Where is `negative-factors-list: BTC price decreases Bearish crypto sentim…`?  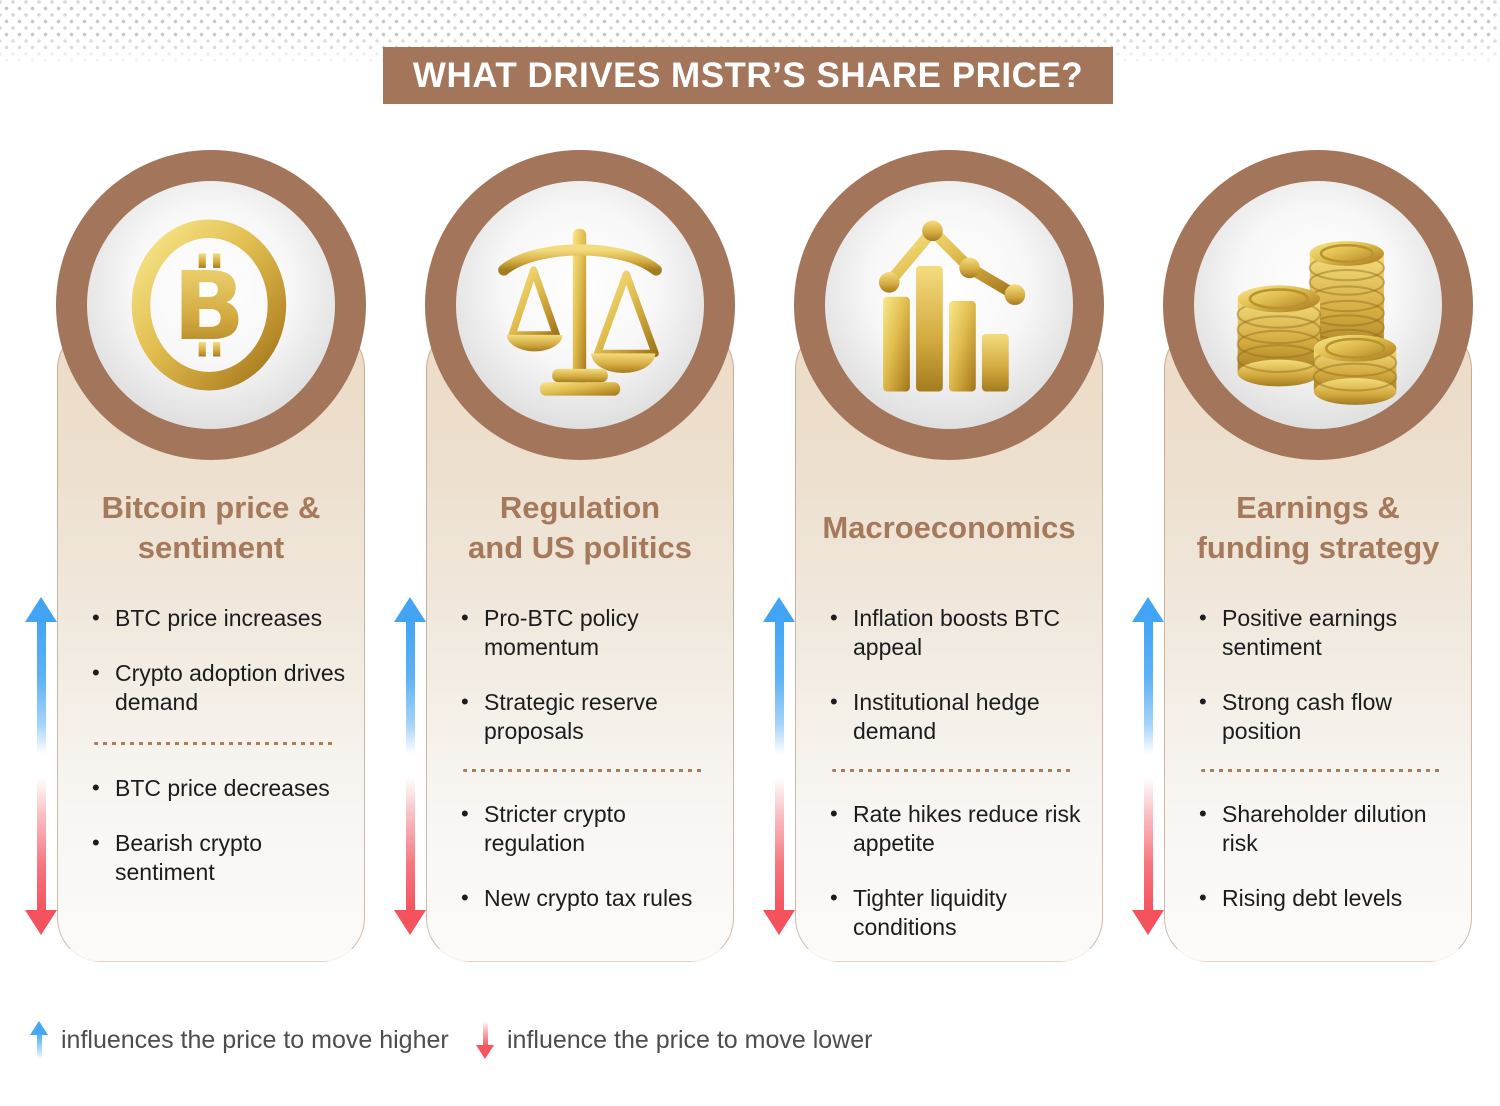
negative-factors-list: BTC price decreases Bearish crypto sentim… is located at coordinates (219, 843).